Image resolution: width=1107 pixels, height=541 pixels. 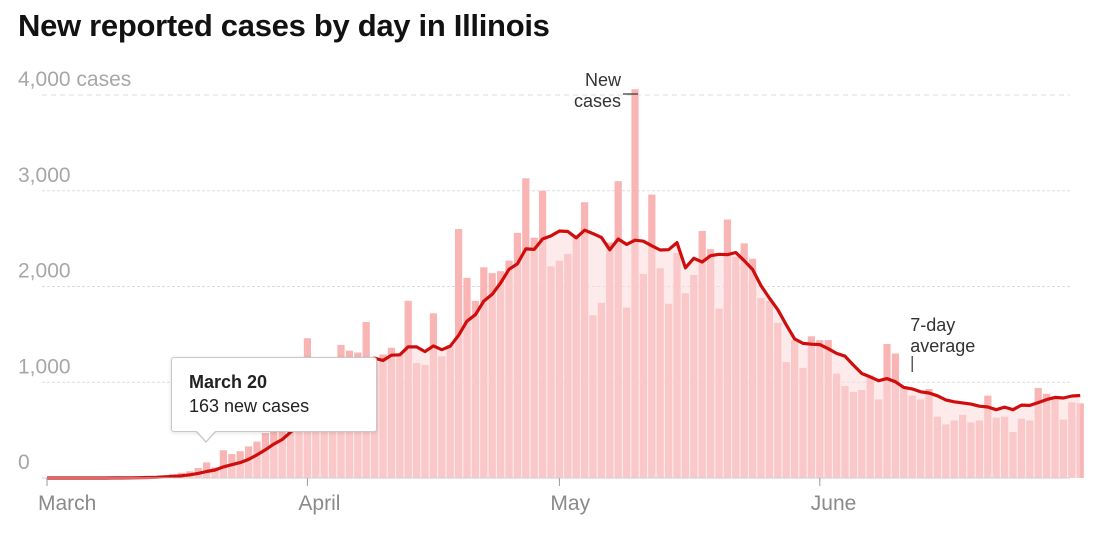 What do you see at coordinates (44, 175) in the screenshot?
I see `y-tick-label-3: 3,000` at bounding box center [44, 175].